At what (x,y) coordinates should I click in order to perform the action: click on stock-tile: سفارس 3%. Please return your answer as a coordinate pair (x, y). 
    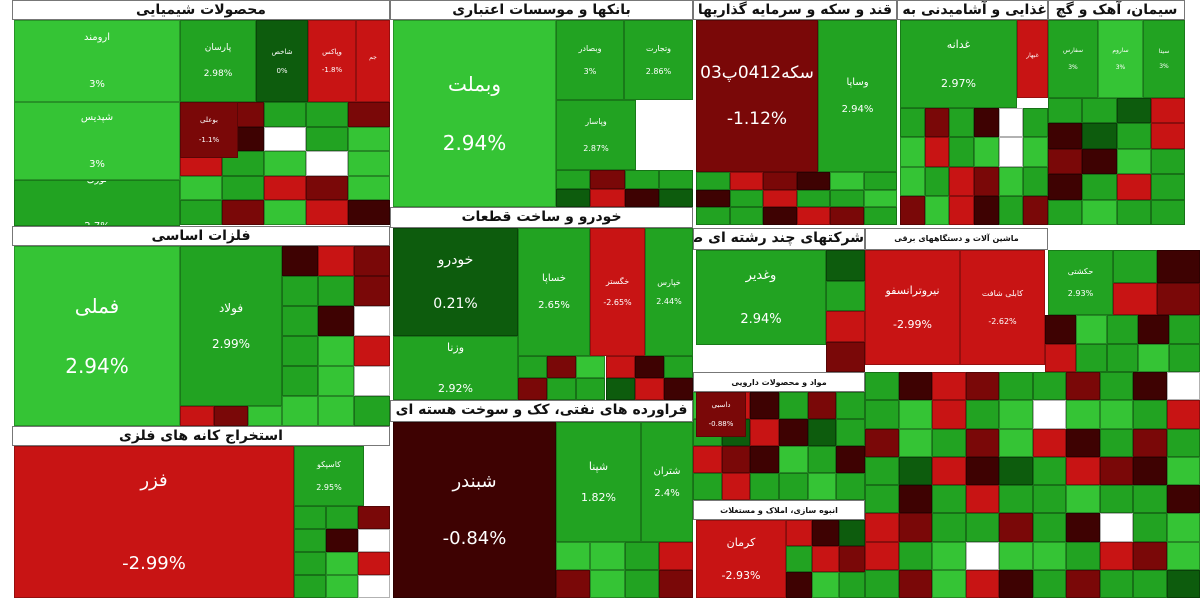
    Looking at the image, I should click on (1073, 59).